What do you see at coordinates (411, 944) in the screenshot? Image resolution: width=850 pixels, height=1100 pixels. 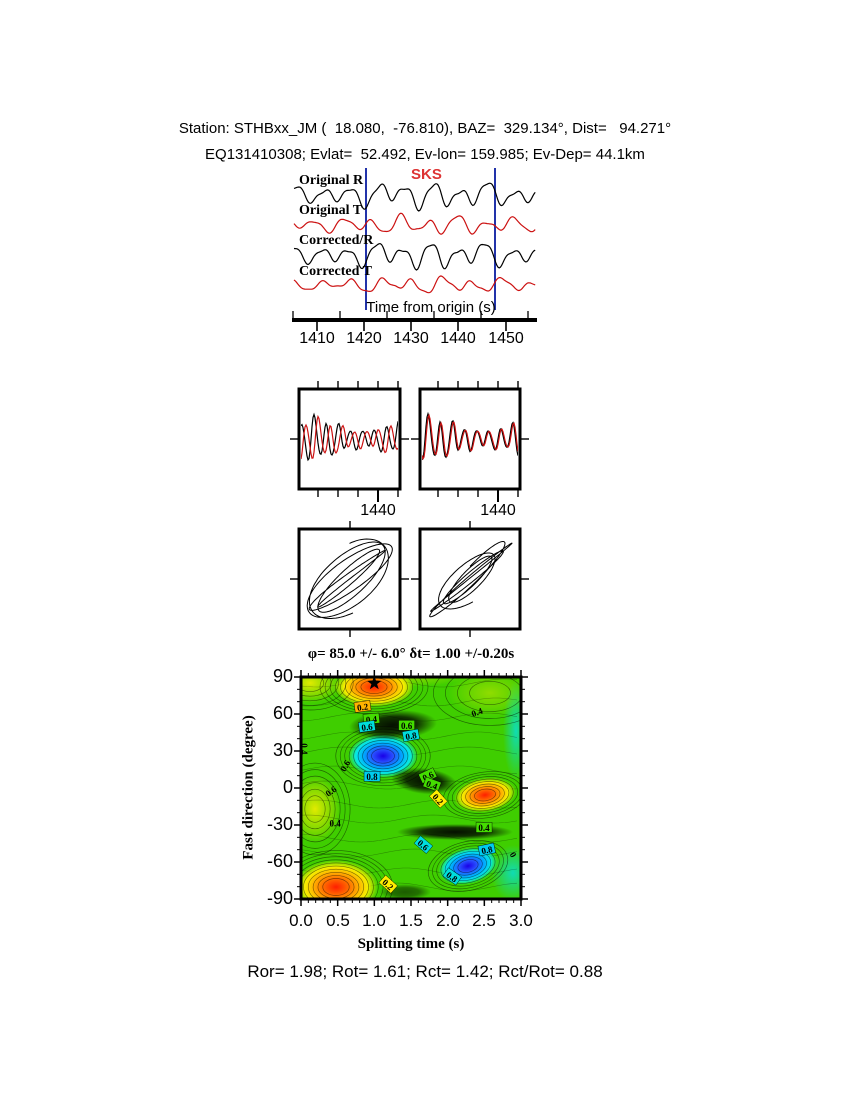 I see `contour-xlabel: Splitting time (s)` at bounding box center [411, 944].